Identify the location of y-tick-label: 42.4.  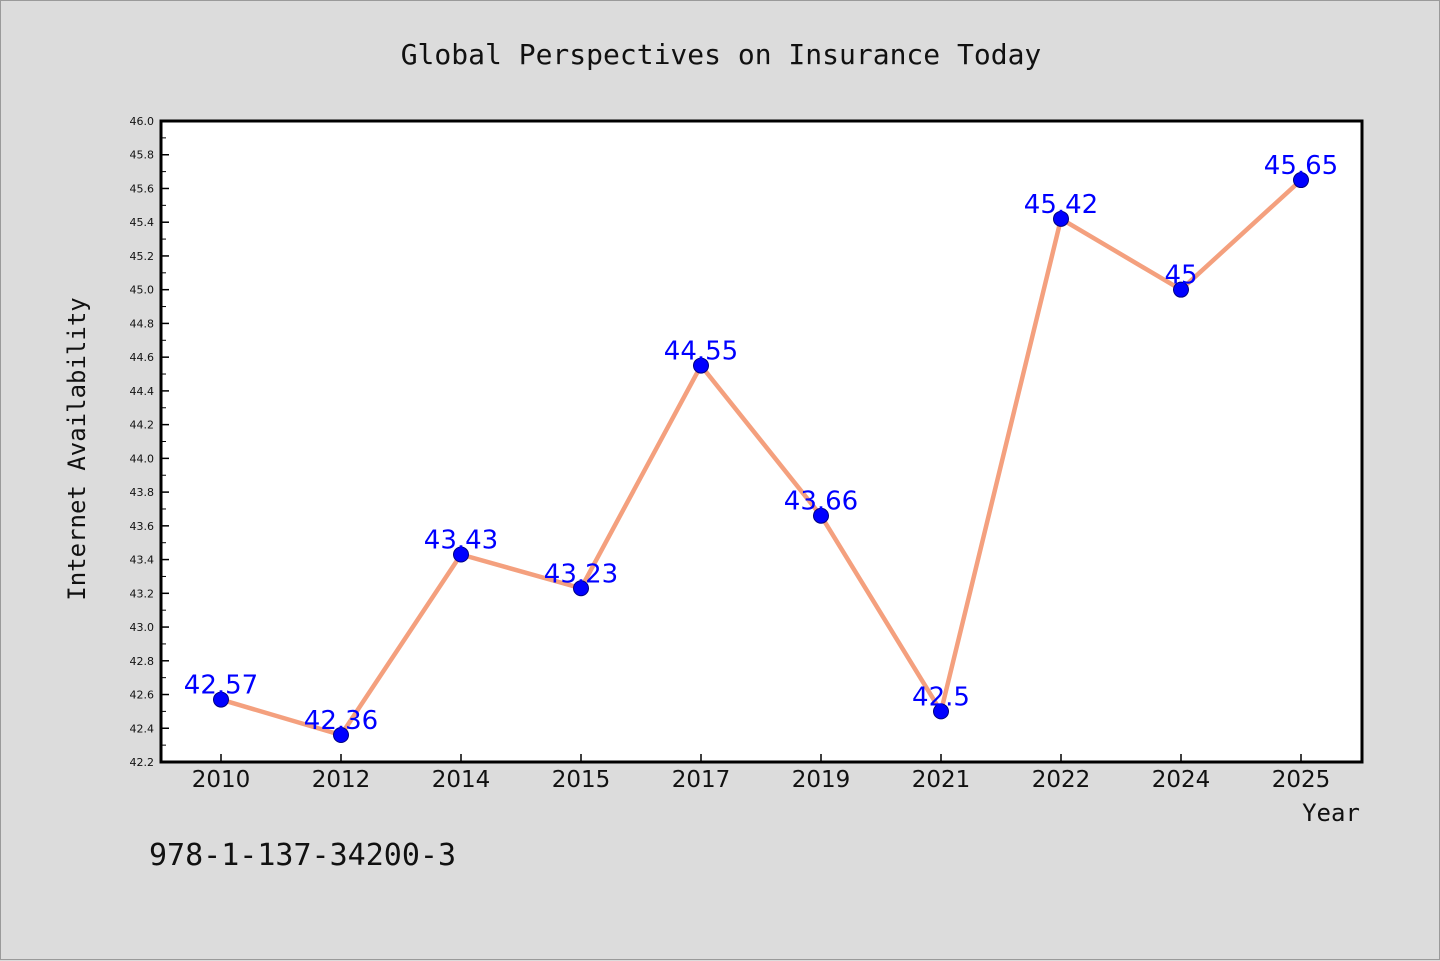
(142, 728).